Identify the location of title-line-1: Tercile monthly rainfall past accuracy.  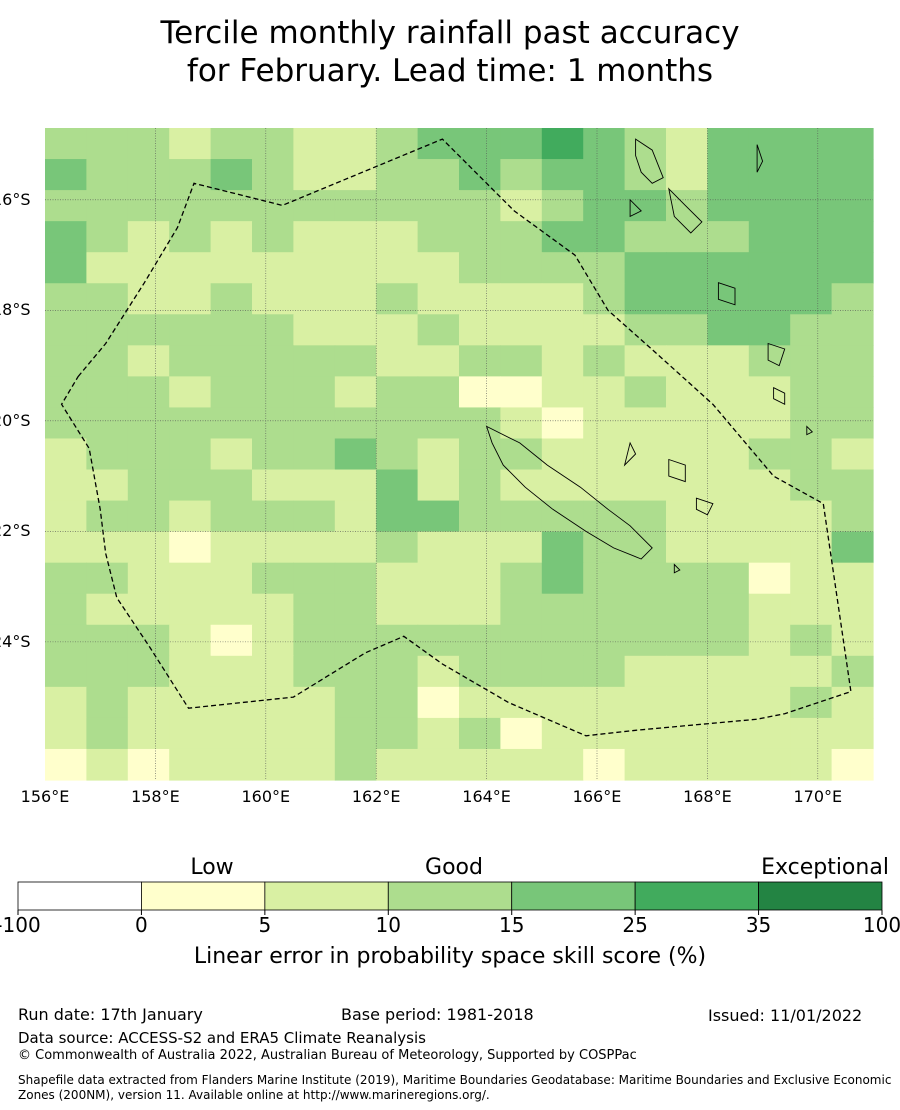
(450, 33).